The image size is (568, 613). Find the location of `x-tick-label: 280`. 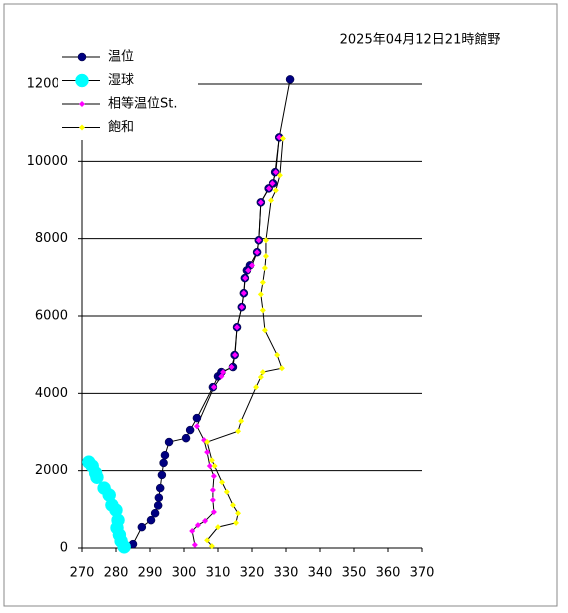

x-tick-label: 280 is located at coordinates (116, 573).